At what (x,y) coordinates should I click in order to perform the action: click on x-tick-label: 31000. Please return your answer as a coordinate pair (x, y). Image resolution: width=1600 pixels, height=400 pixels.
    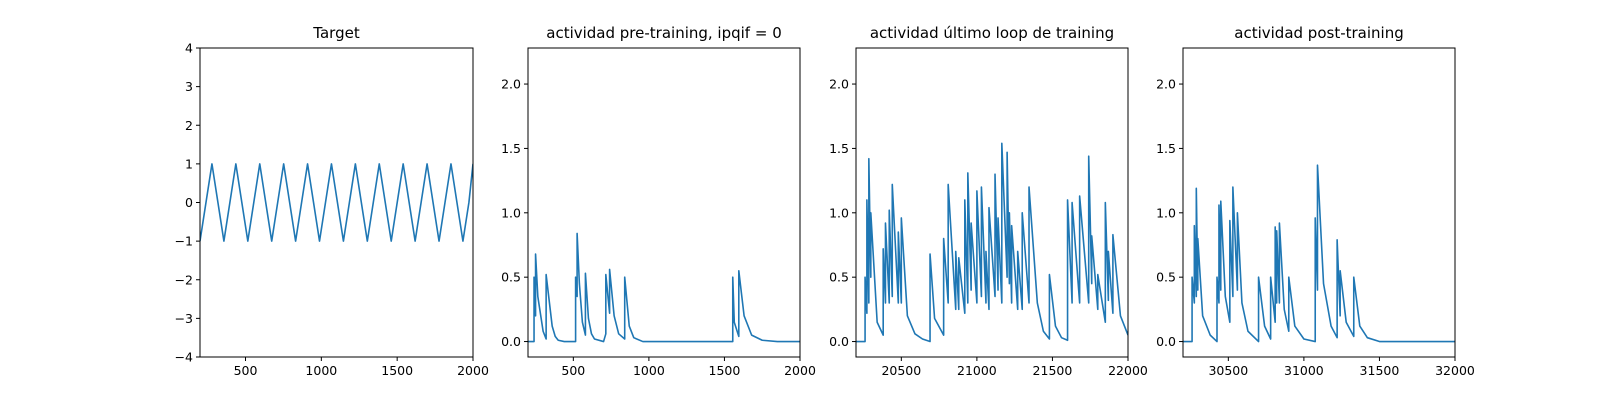
    Looking at the image, I should click on (1304, 370).